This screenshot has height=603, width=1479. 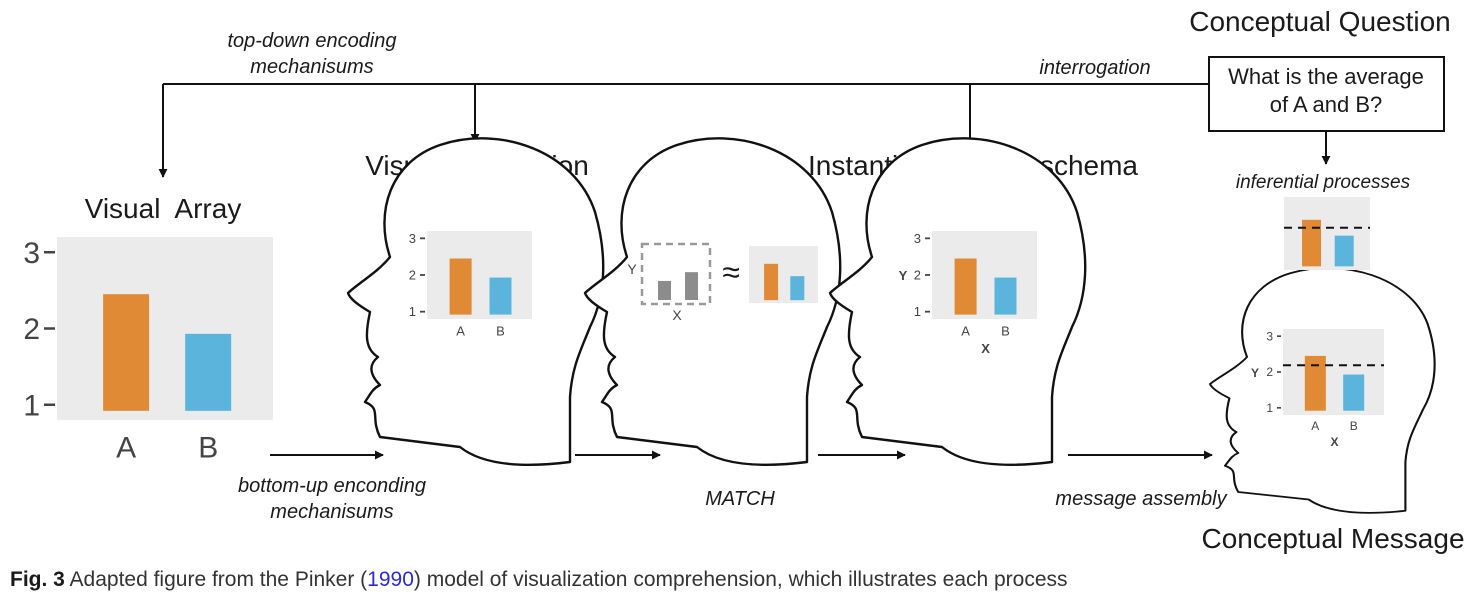 I want to click on caption-citation-link: 1990, so click(x=390, y=579).